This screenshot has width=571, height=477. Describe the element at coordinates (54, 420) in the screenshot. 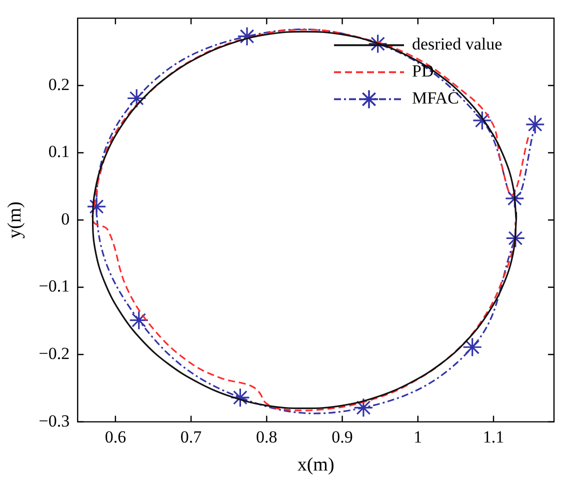

I see `y-tick-label: −0.3` at that location.